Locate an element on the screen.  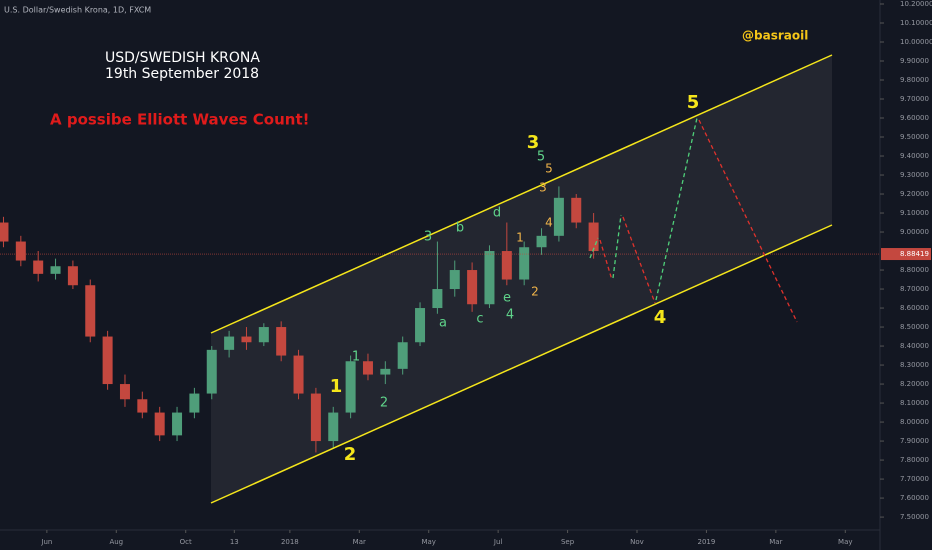
wave-label: c is located at coordinates (479, 319).